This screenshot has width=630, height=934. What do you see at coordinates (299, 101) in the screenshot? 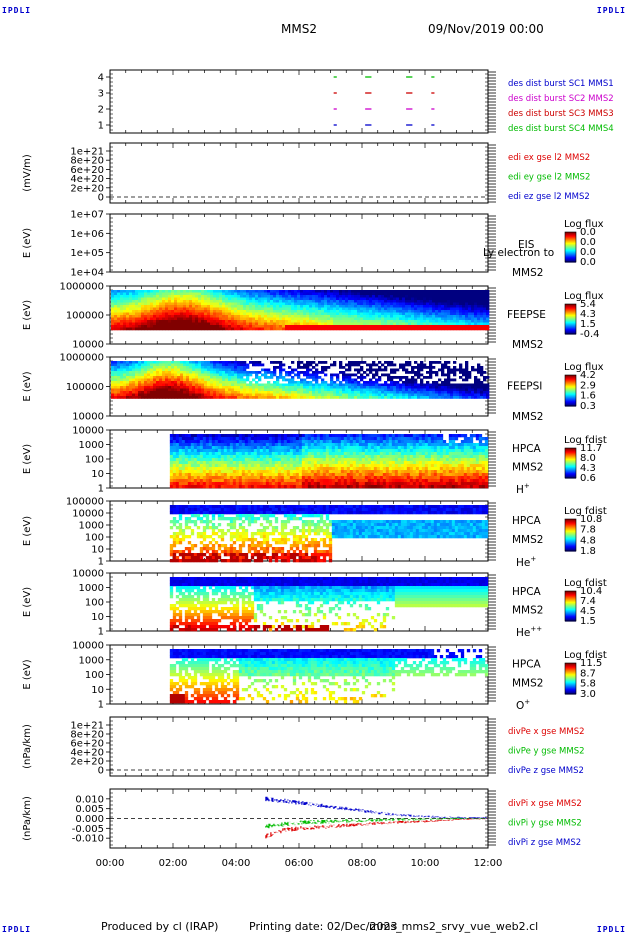
I see `burst-frame` at bounding box center [299, 101].